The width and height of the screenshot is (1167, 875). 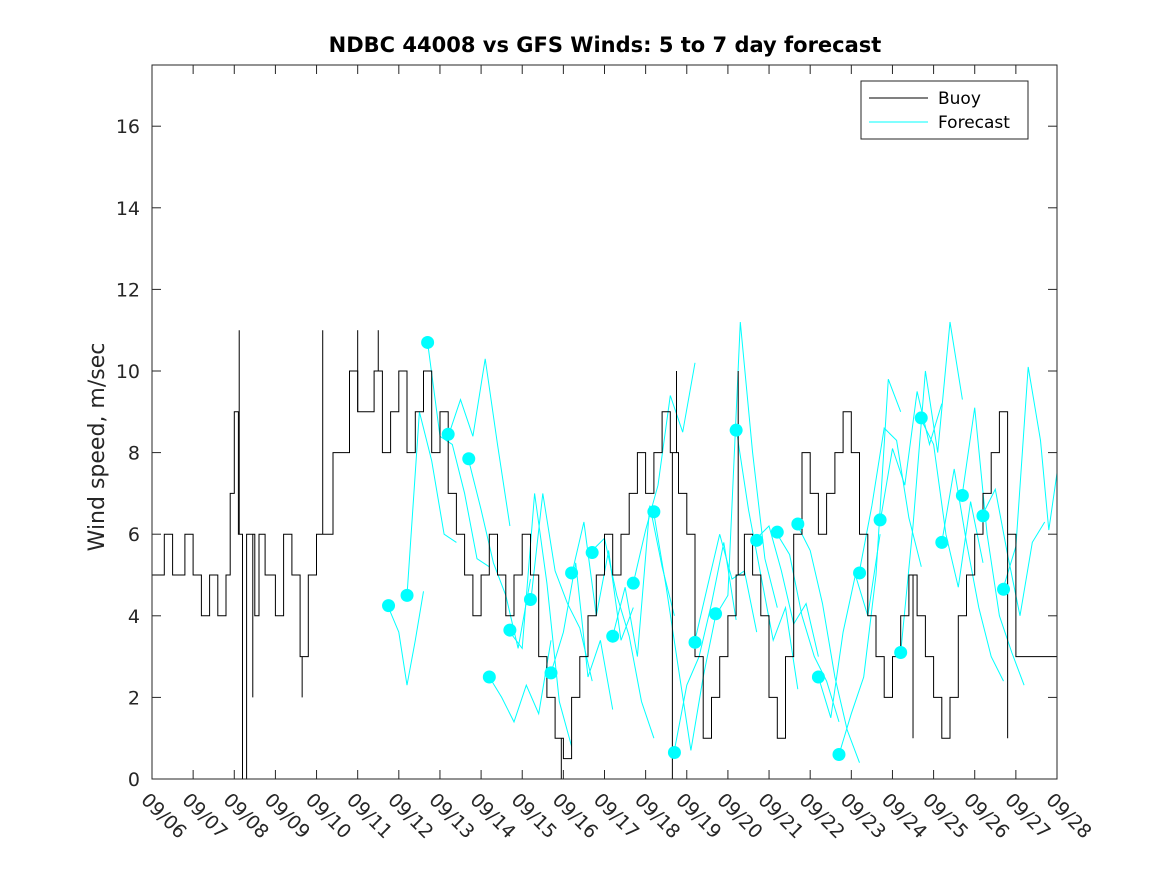 I want to click on legend-box, so click(x=944, y=110).